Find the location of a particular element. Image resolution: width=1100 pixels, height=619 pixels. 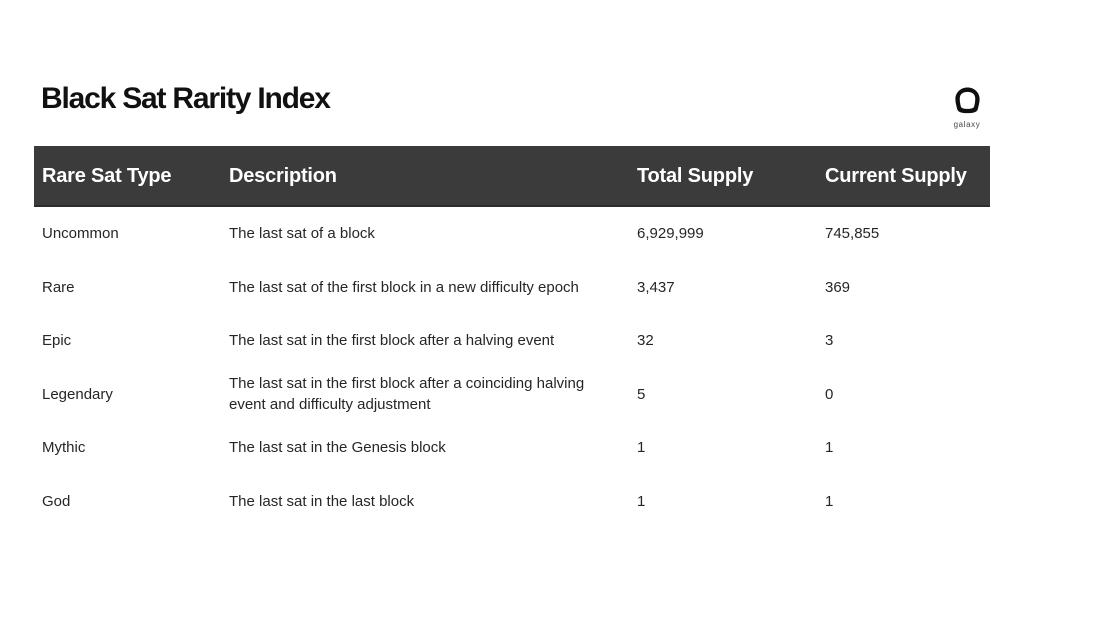

galaxy-logo-label: galaxy is located at coordinates (967, 124).